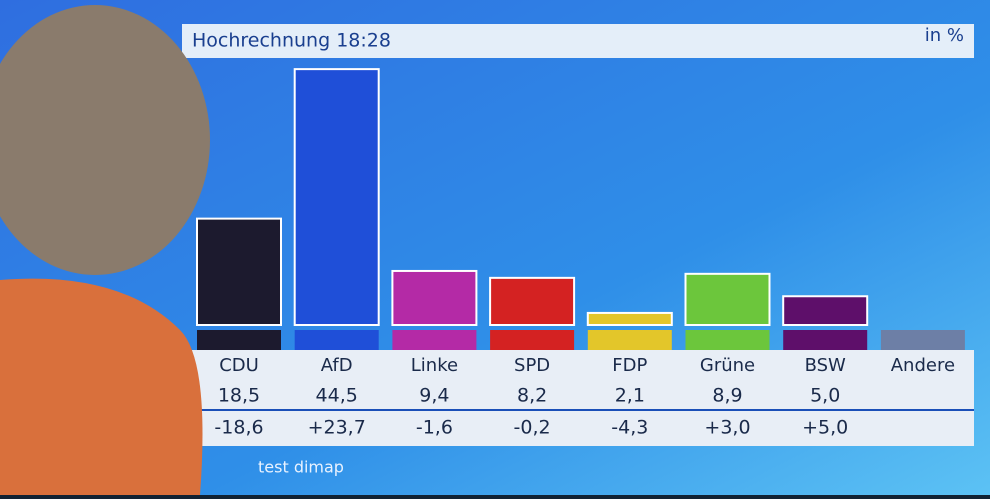 The width and height of the screenshot is (990, 499). What do you see at coordinates (532, 396) in the screenshot?
I see `value-label: 8,2` at bounding box center [532, 396].